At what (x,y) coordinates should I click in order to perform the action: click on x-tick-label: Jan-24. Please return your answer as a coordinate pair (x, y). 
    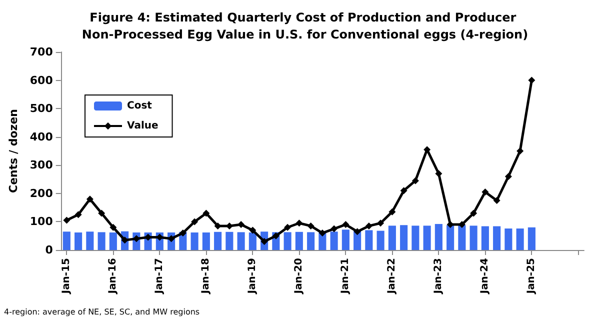
    Looking at the image, I should click on (485, 276).